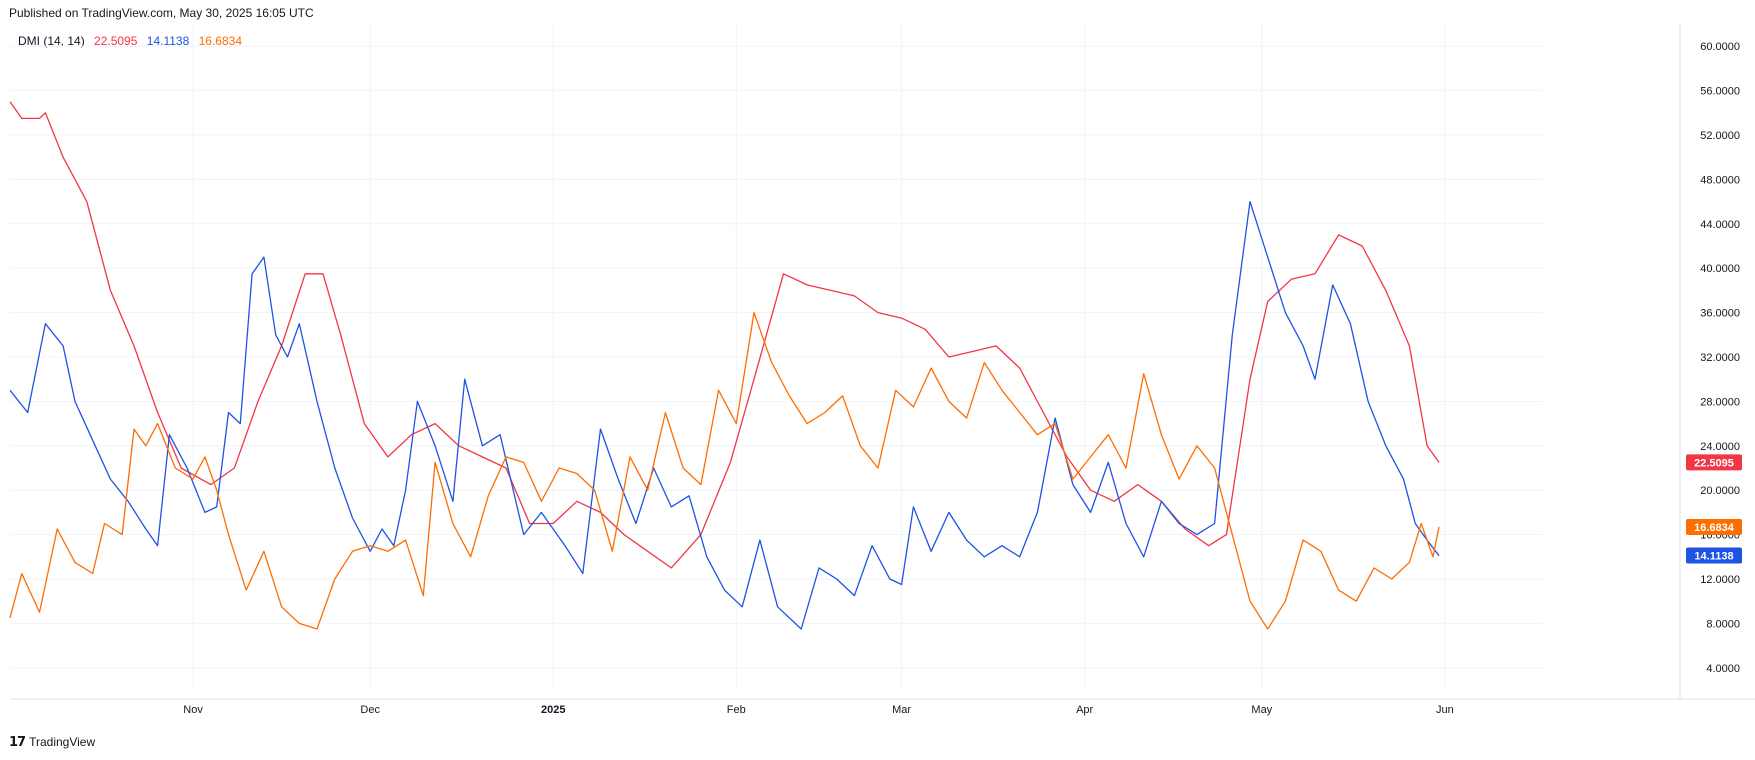 This screenshot has height=760, width=1755. What do you see at coordinates (1720, 47) in the screenshot?
I see `y-tick-label: 60.0000` at bounding box center [1720, 47].